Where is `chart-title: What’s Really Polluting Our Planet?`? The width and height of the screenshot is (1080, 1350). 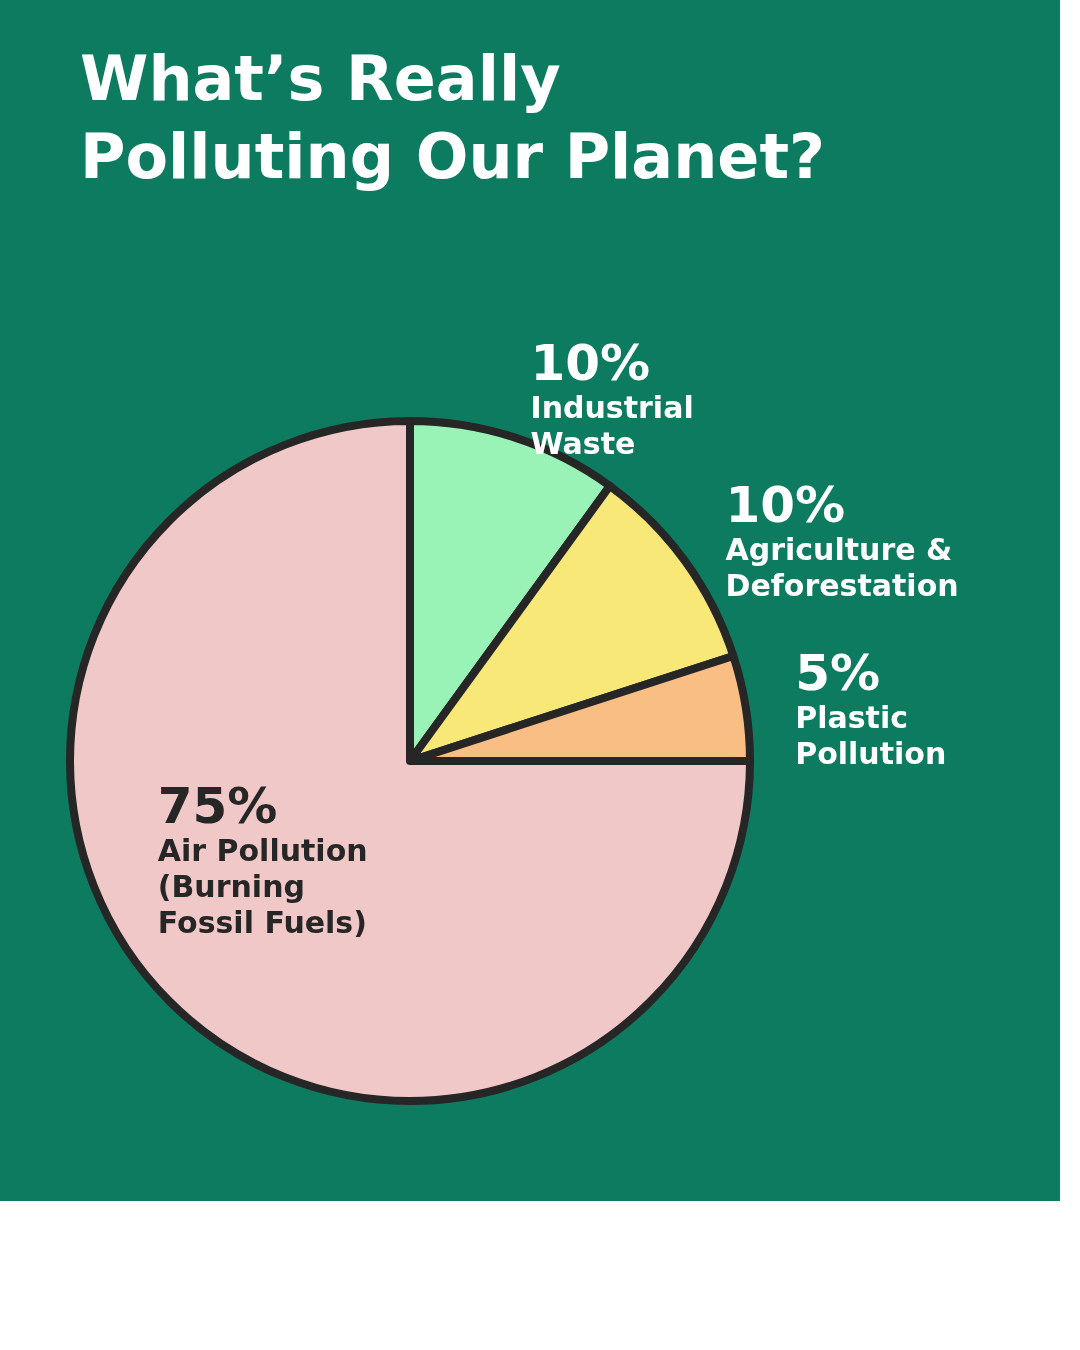 chart-title: What’s Really Polluting Our Planet? is located at coordinates (452, 117).